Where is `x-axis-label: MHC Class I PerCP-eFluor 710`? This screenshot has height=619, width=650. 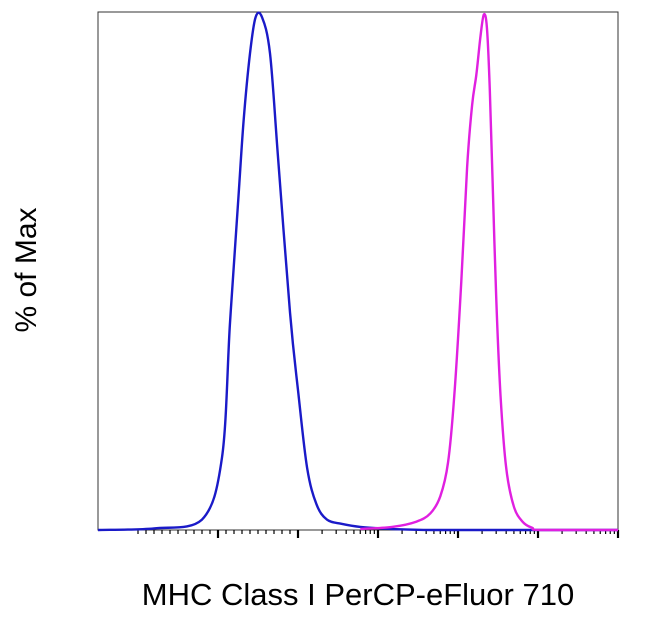 x-axis-label: MHC Class I PerCP-eFluor 710 is located at coordinates (358, 594).